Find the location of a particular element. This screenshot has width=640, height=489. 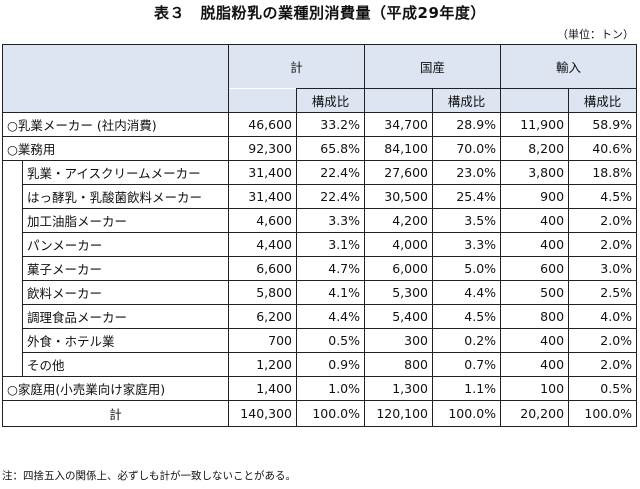

cell-domestic: 27,600 is located at coordinates (399, 172).